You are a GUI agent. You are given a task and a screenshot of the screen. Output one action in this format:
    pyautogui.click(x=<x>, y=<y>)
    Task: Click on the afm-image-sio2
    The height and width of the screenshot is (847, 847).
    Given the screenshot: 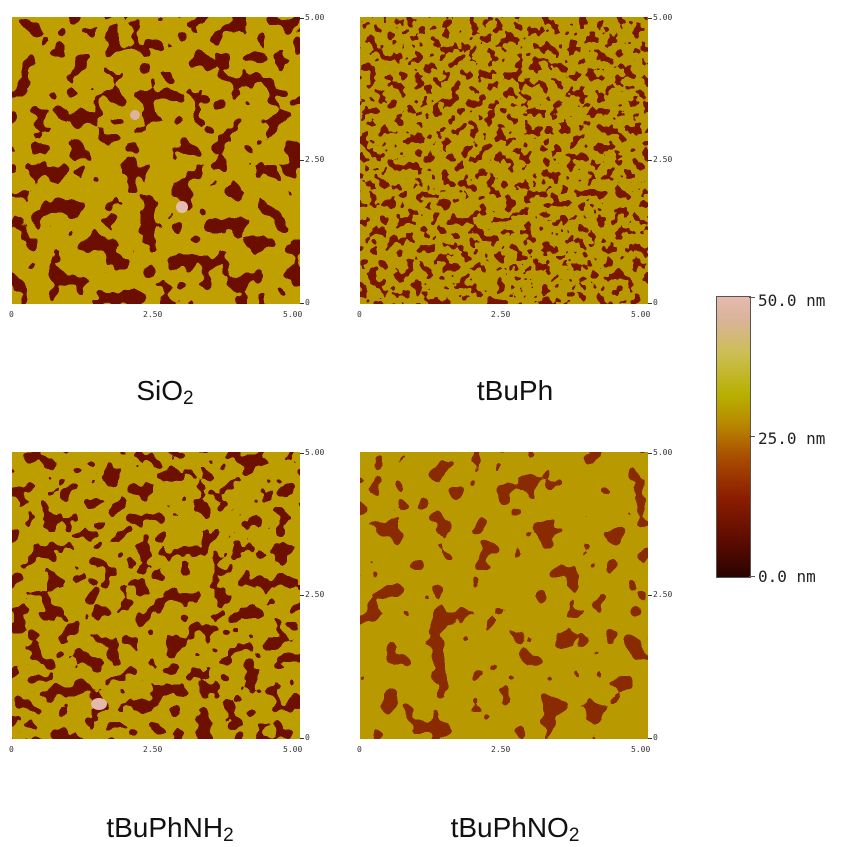 What is the action you would take?
    pyautogui.click(x=156, y=160)
    